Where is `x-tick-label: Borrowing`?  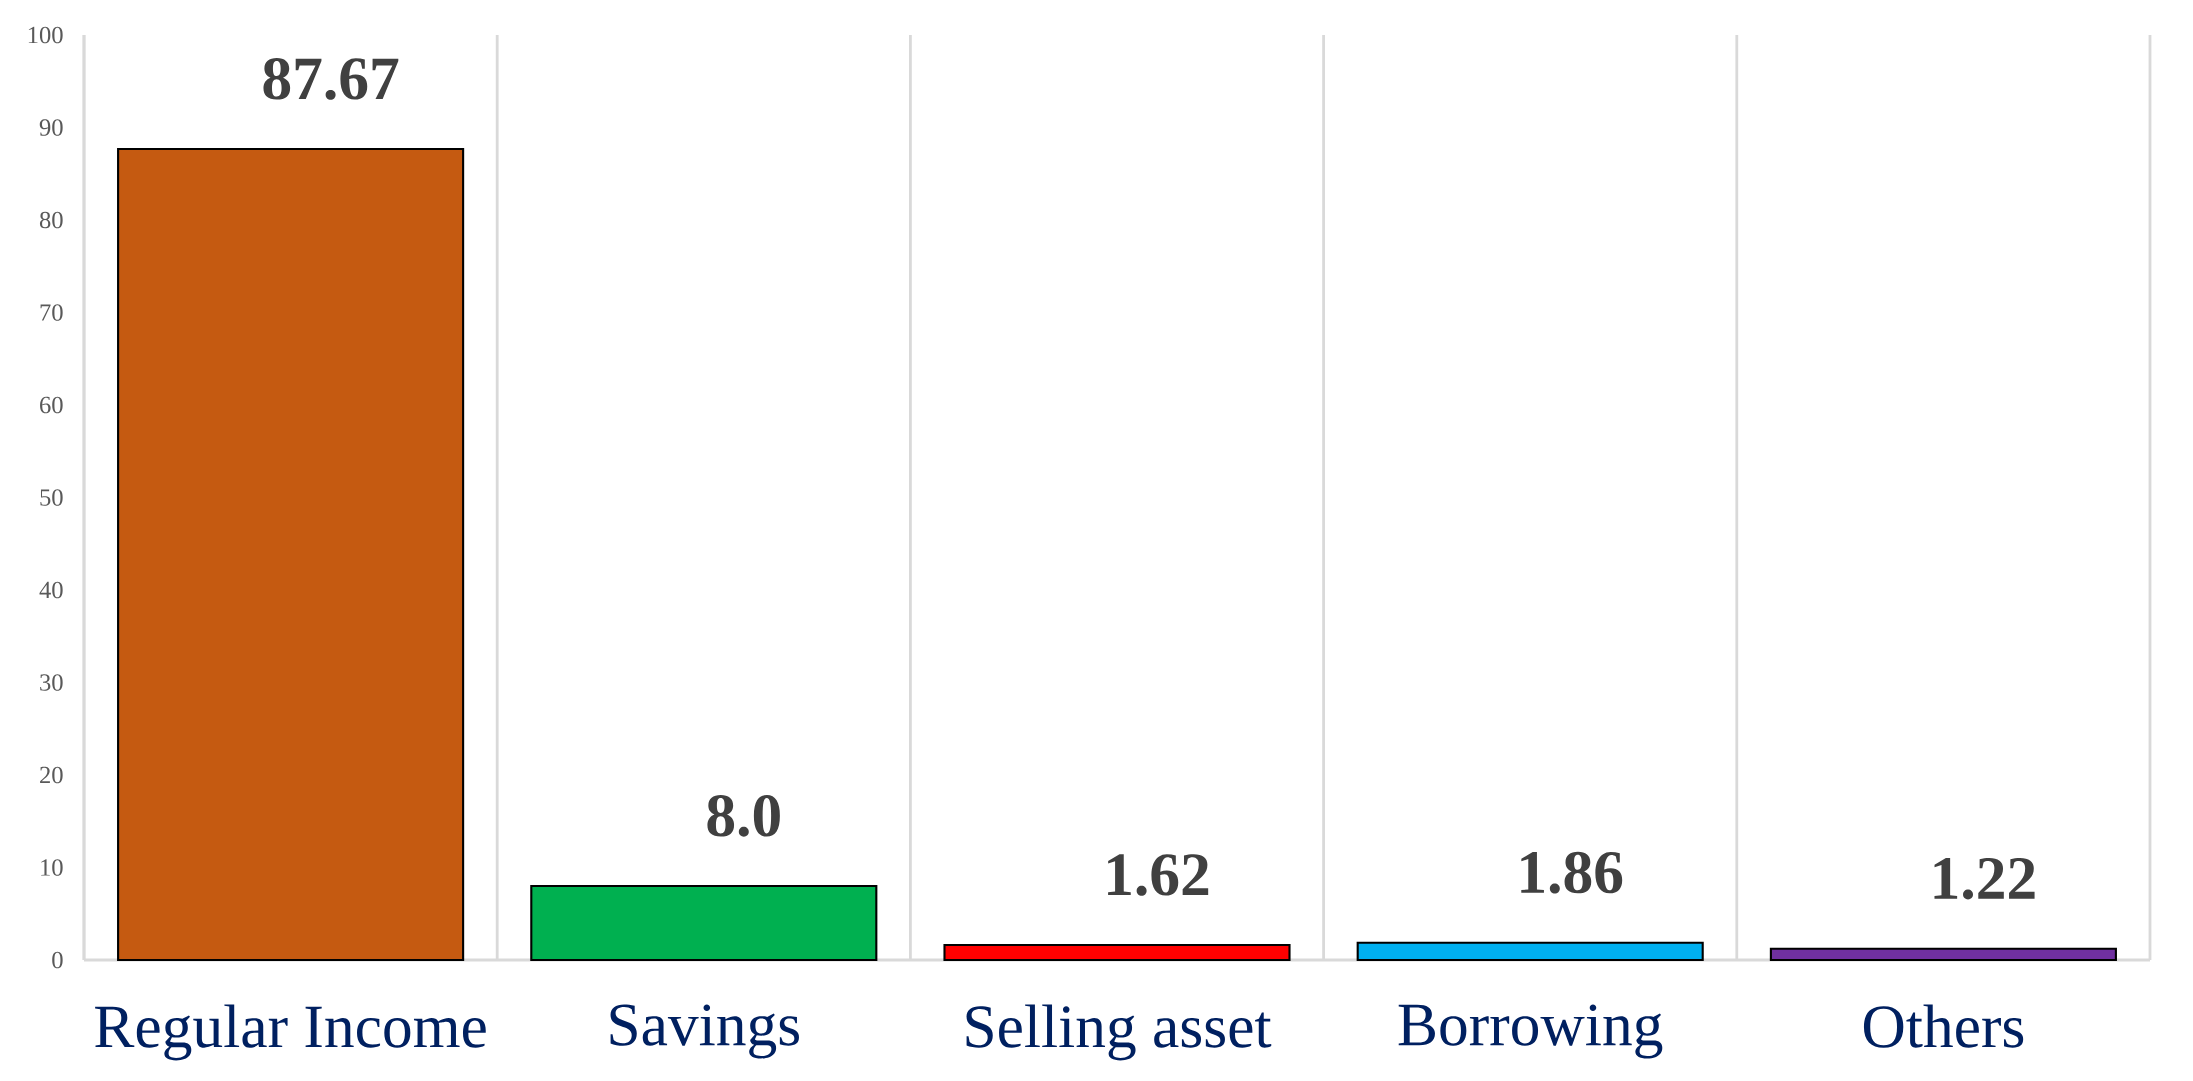
x-tick-label: Borrowing is located at coordinates (1530, 1031).